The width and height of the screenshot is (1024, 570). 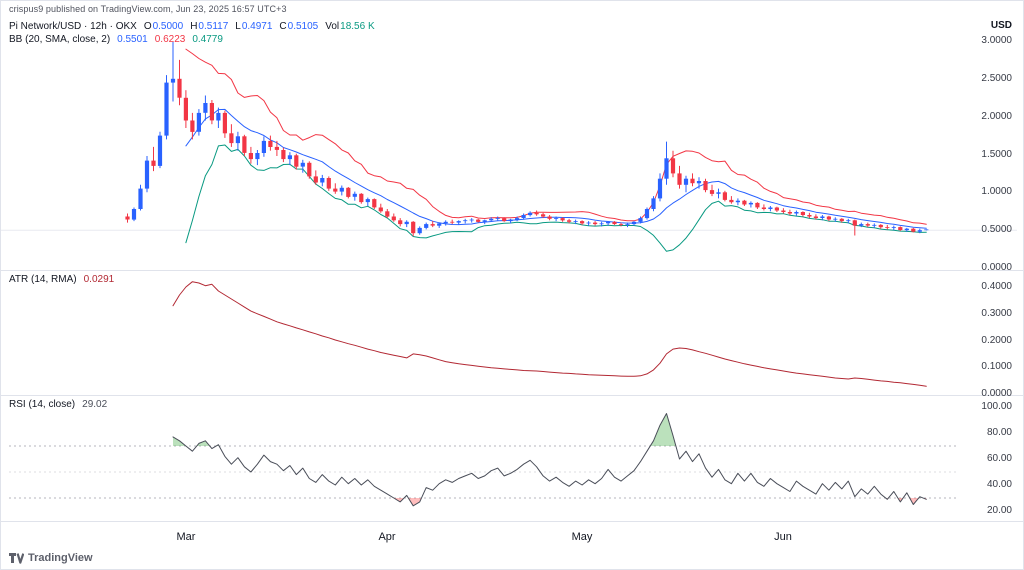 What do you see at coordinates (16, 558) in the screenshot?
I see `tradingview-logo-icon` at bounding box center [16, 558].